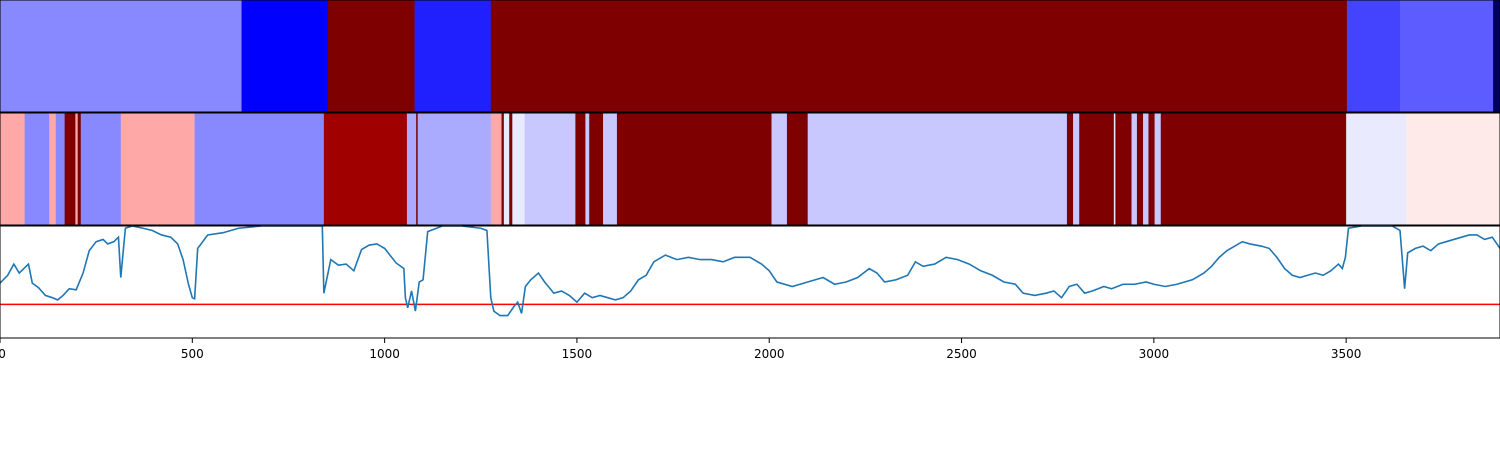 The width and height of the screenshot is (1500, 450). Describe the element at coordinates (961, 354) in the screenshot. I see `x-tick-label: 2500` at that location.